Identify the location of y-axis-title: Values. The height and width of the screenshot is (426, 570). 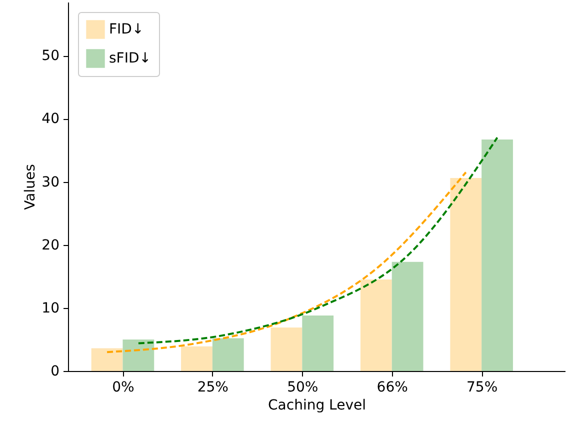
(30, 187).